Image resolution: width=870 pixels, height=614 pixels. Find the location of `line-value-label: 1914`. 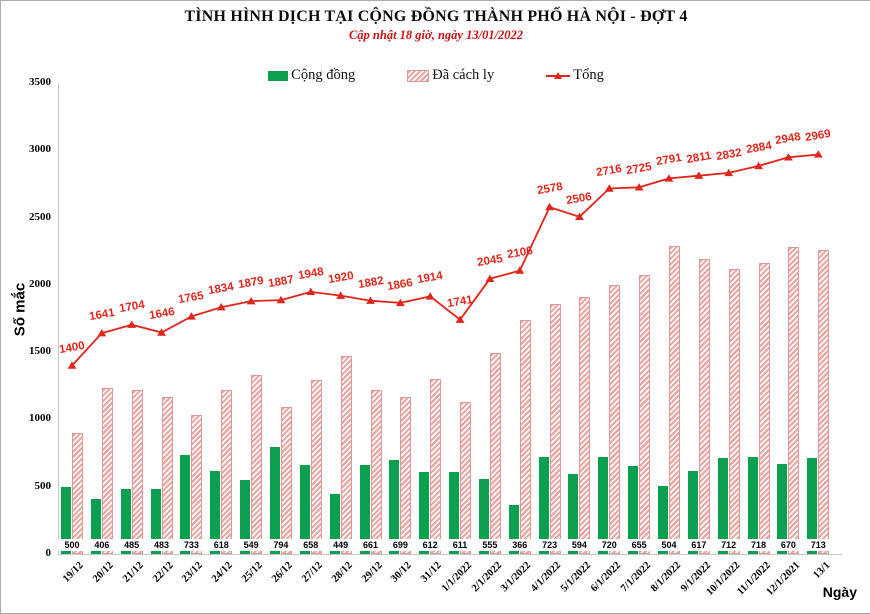

line-value-label: 1914 is located at coordinates (430, 278).